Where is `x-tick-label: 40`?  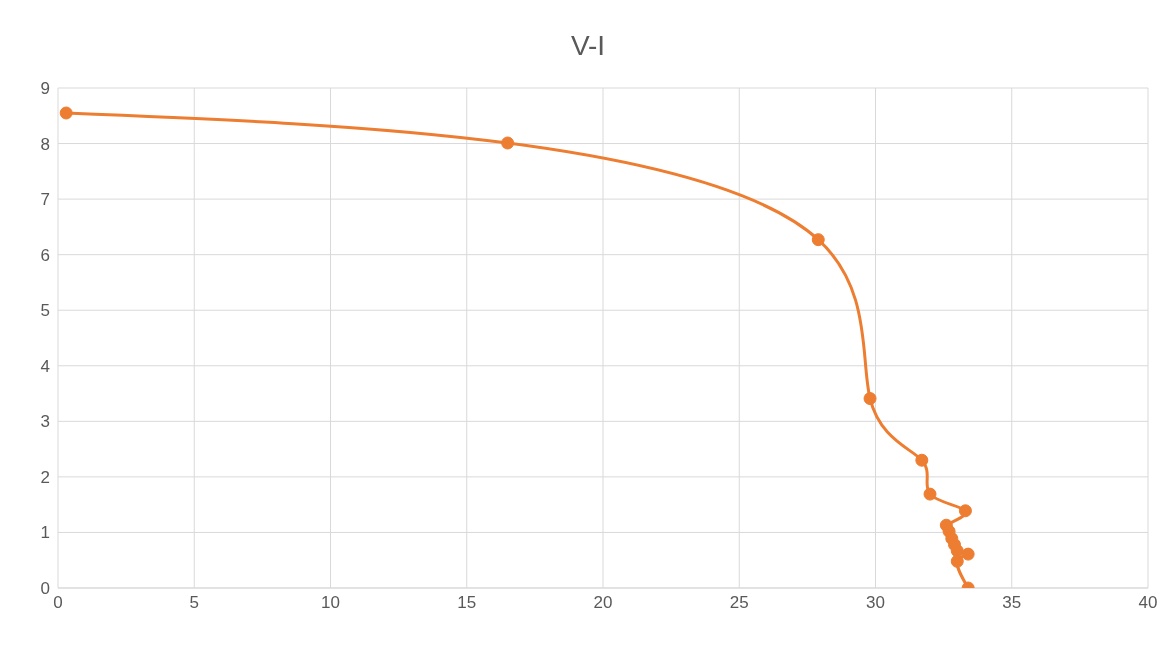
x-tick-label: 40 is located at coordinates (1148, 603).